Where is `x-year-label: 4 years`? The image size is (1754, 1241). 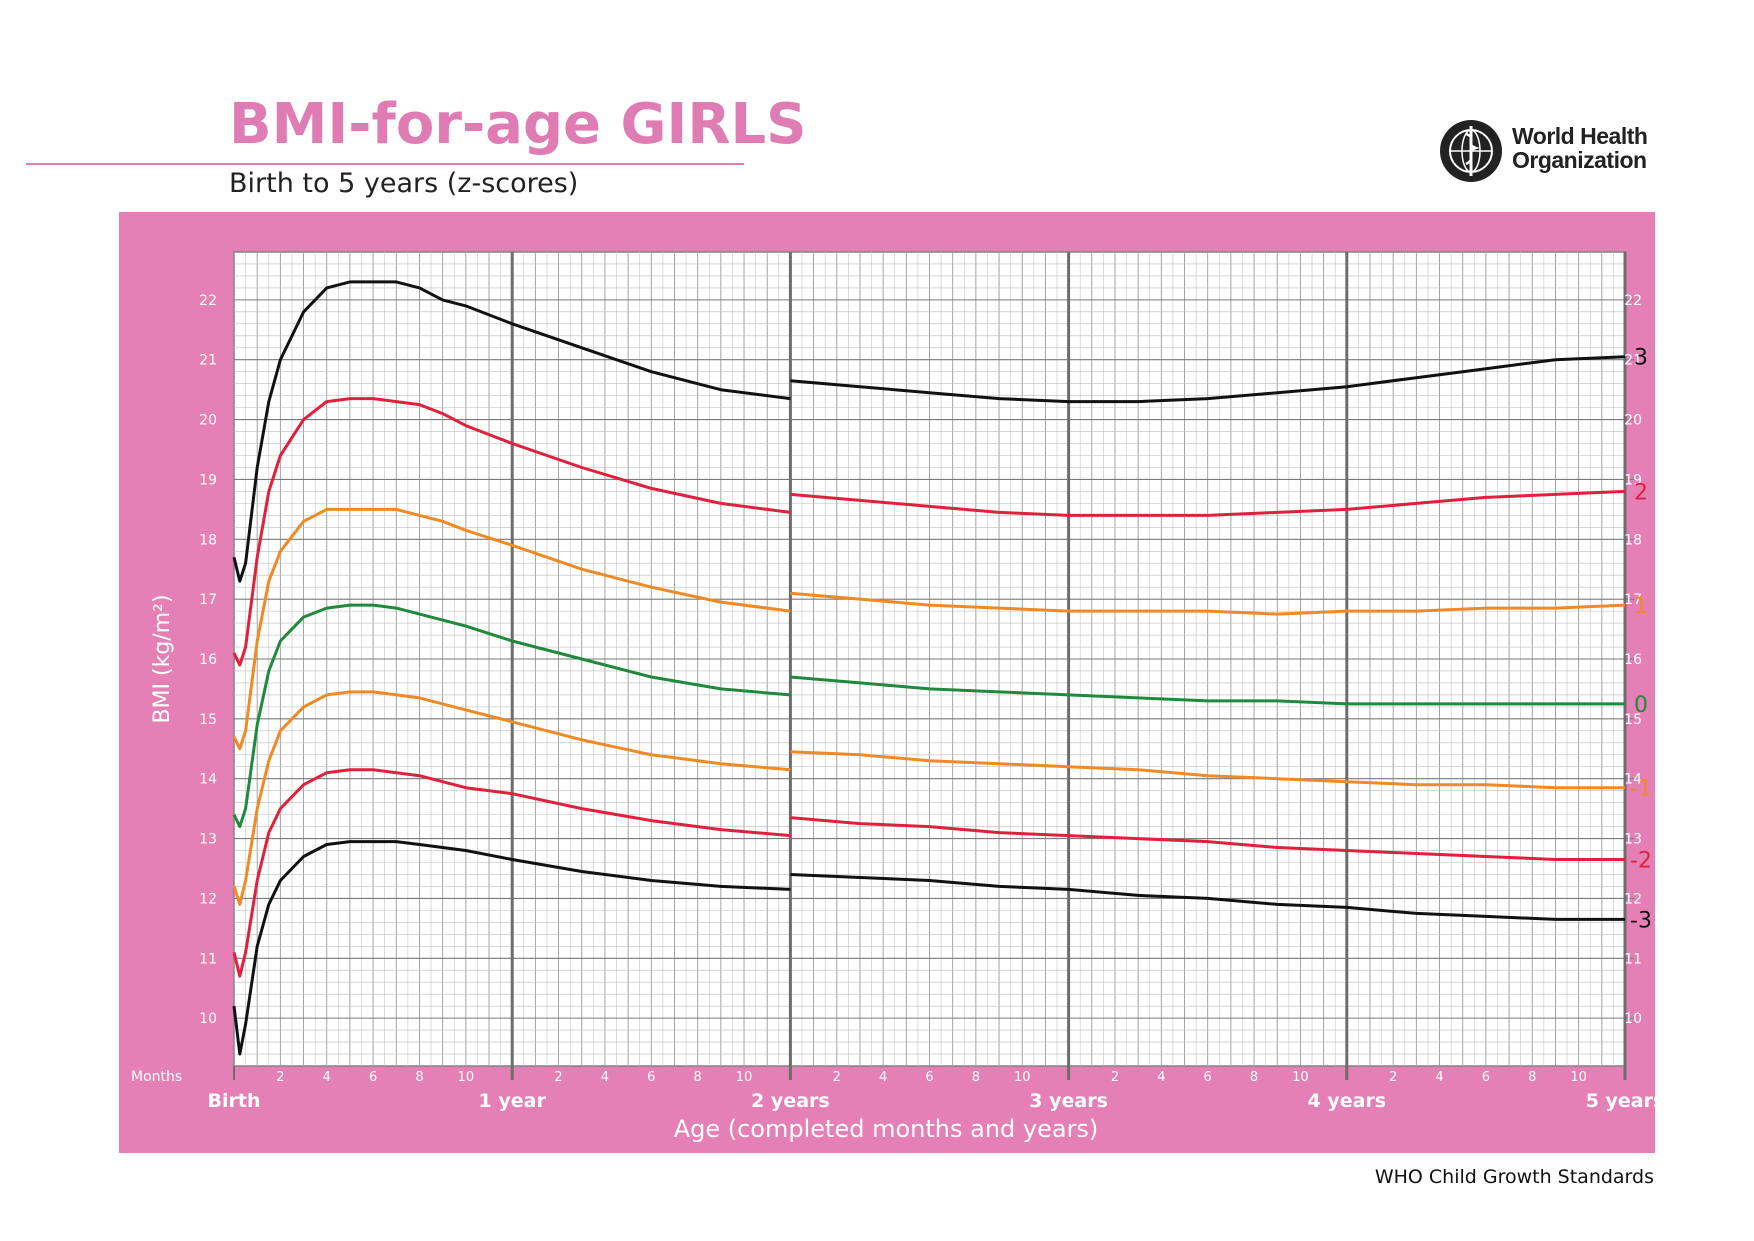 x-year-label: 4 years is located at coordinates (1346, 1101).